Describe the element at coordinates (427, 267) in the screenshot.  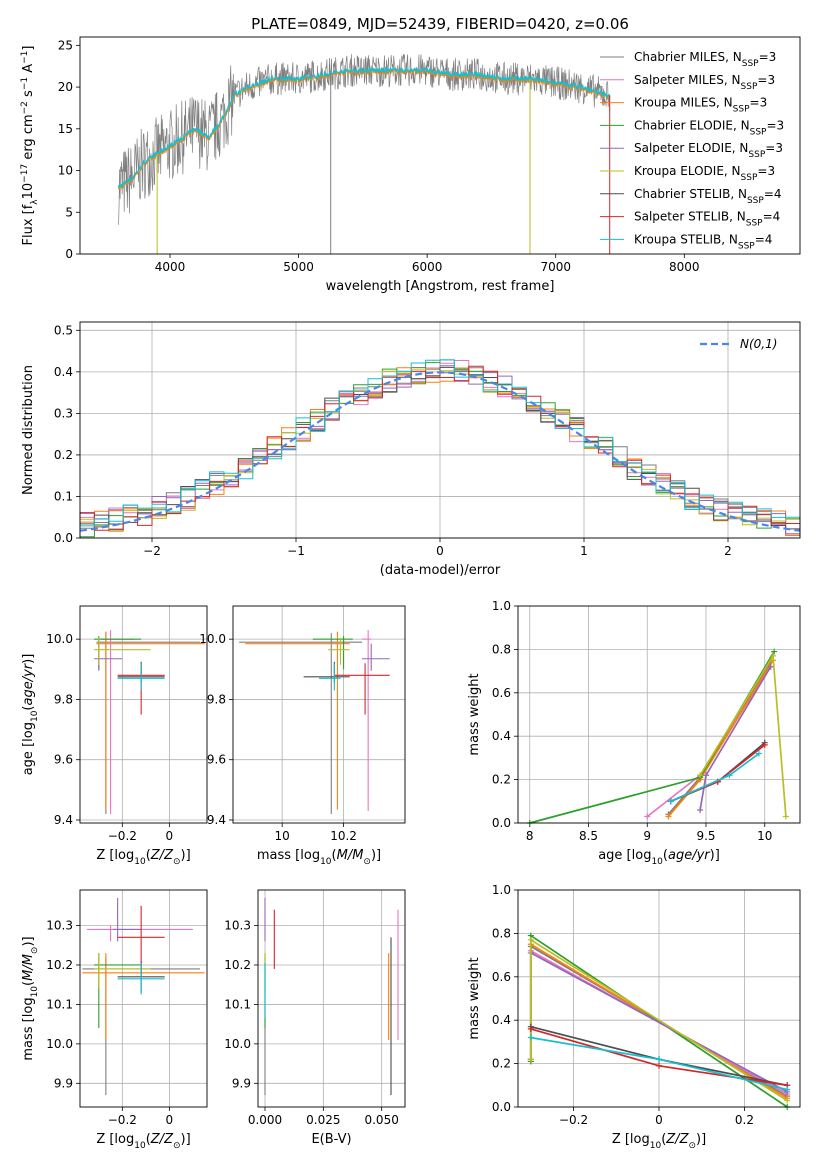
I see `x-tick-label: 6000` at that location.